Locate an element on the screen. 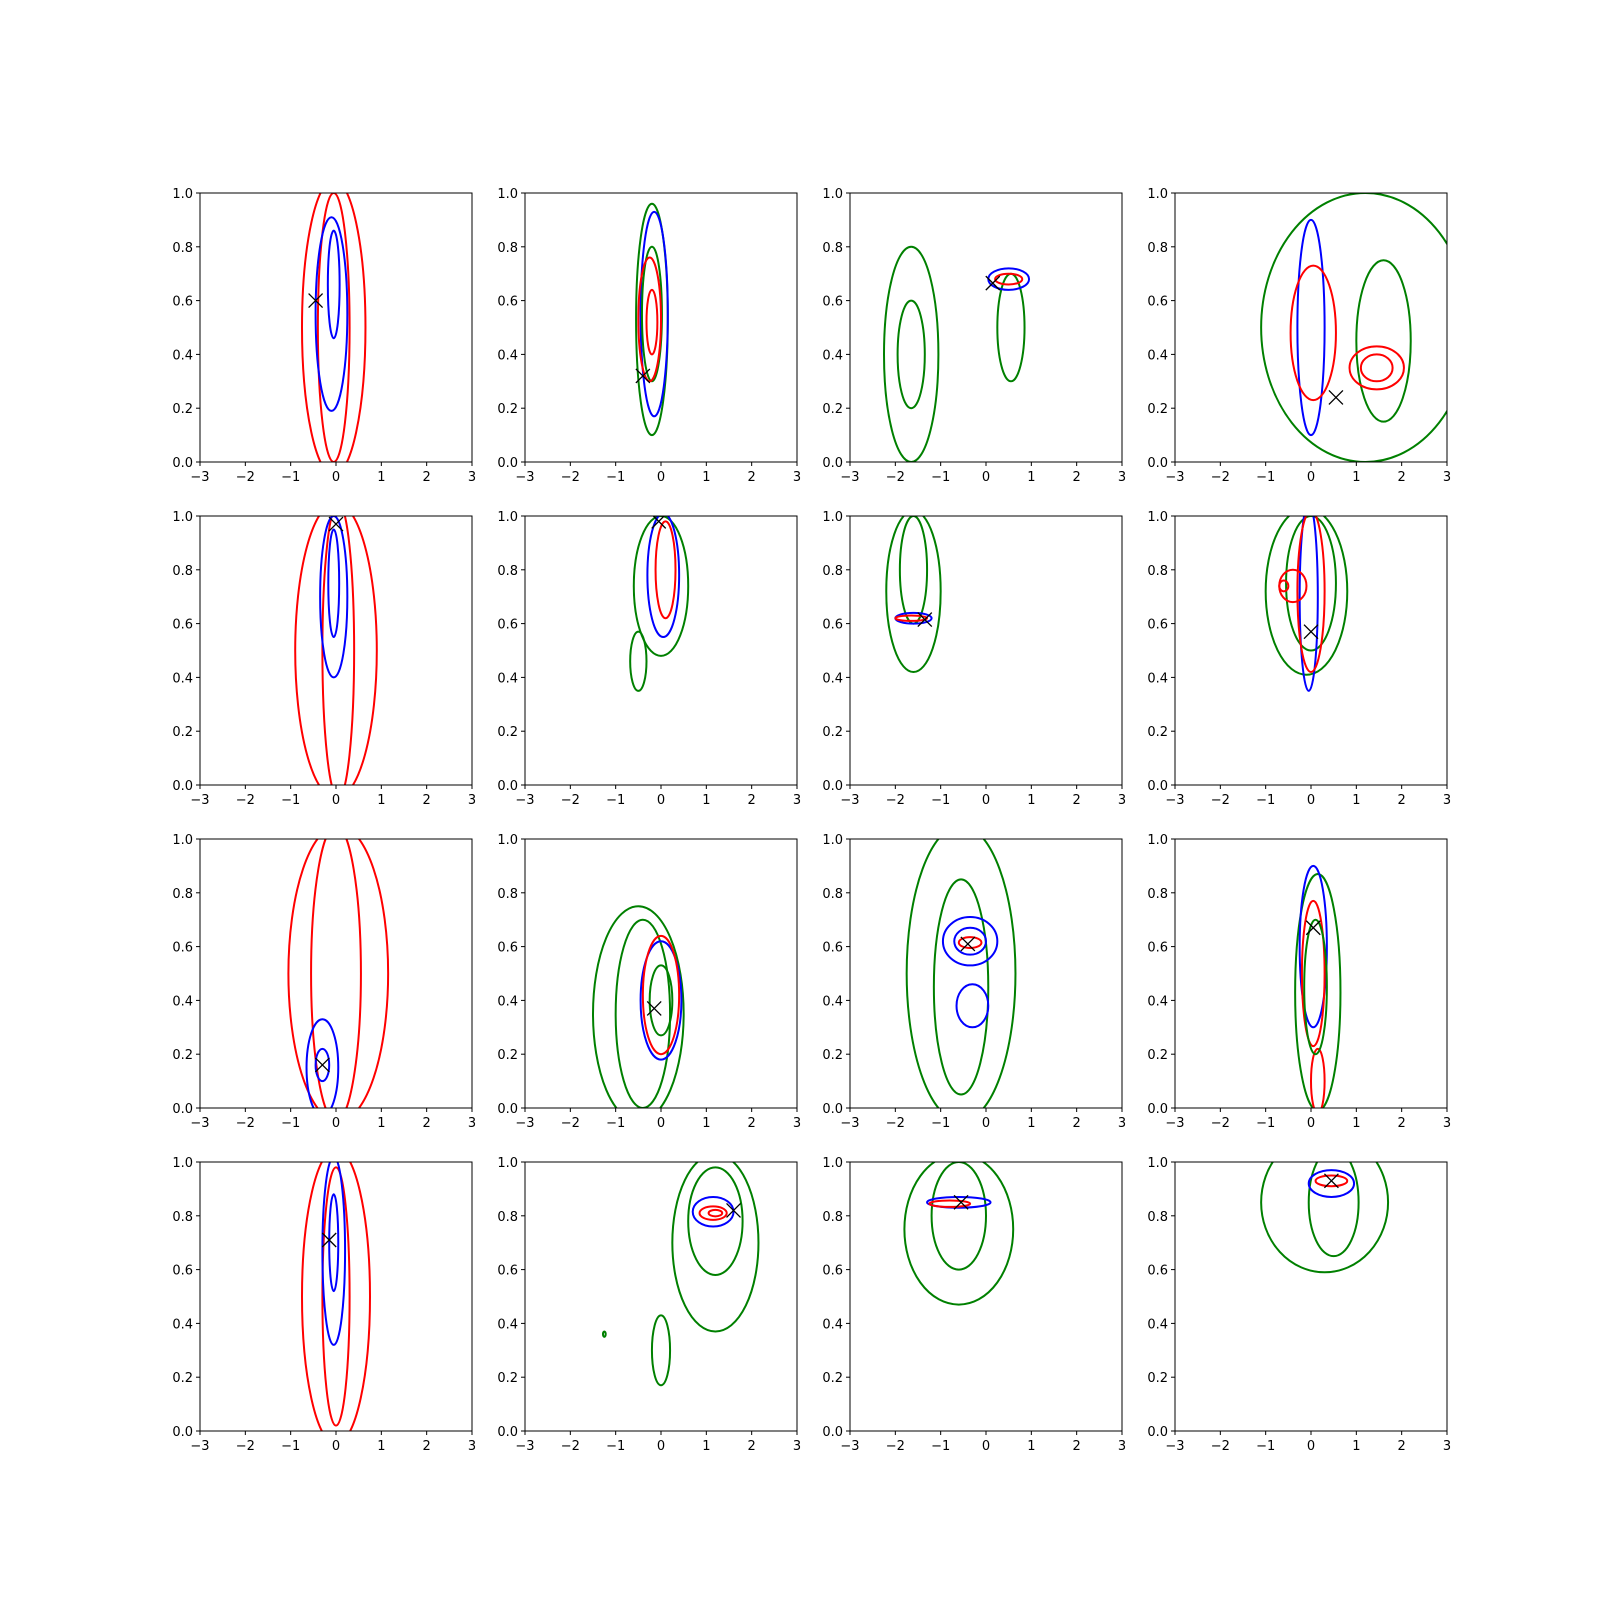 This screenshot has height=1600, width=1600. subplot-1: −3 −2 −1 0 1 2 3 0.0 0.2 0.4 0.6 0.8 1.0 is located at coordinates (324, 336).